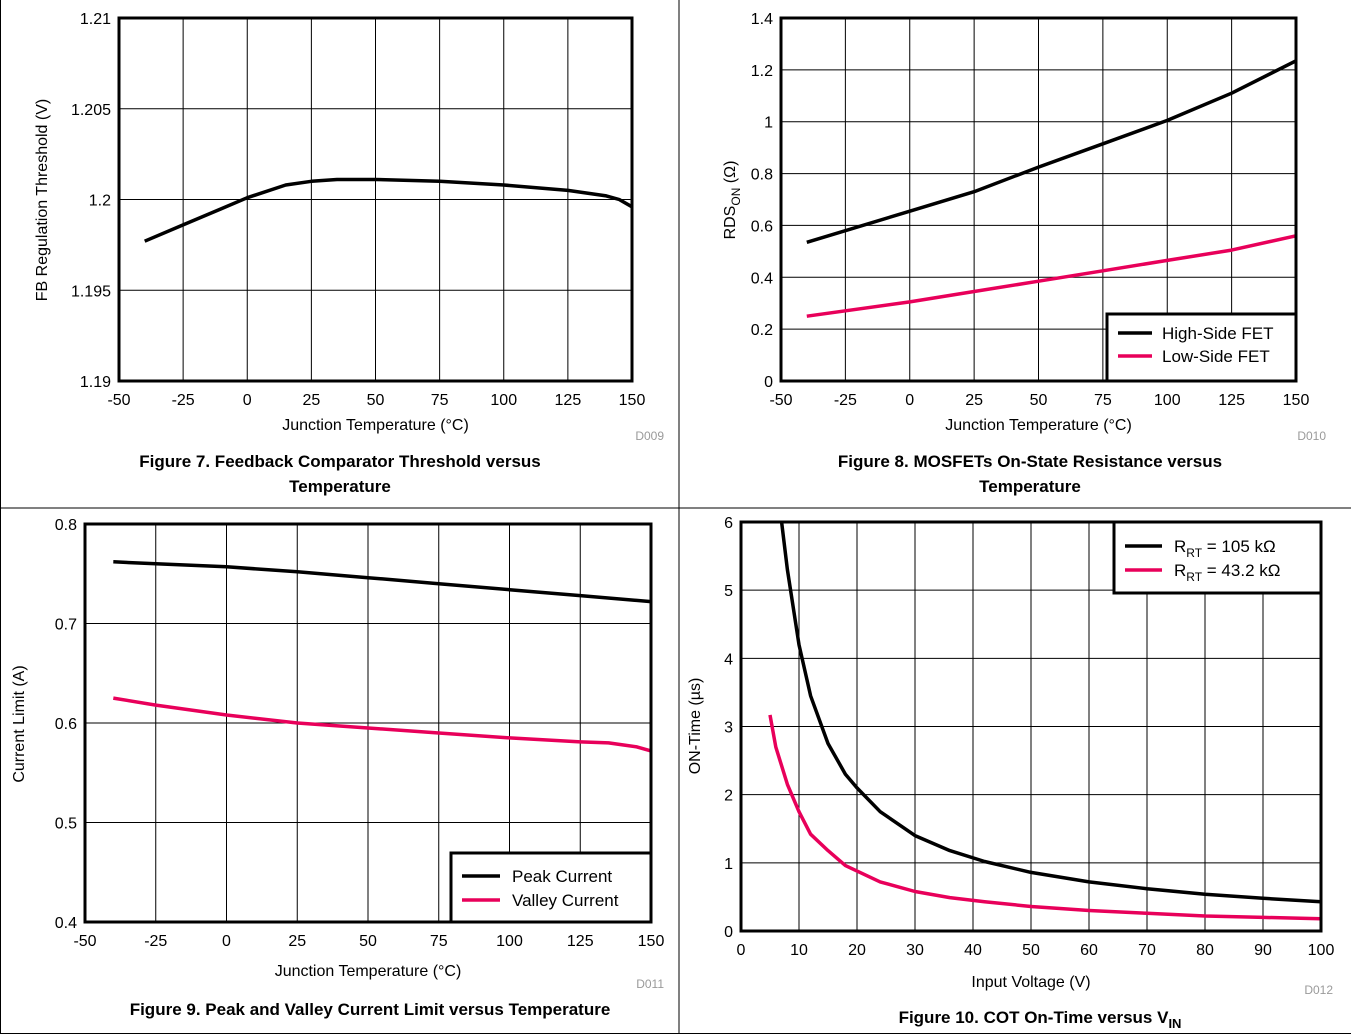  Describe the element at coordinates (728, 796) in the screenshot. I see `y-tick-label: 2` at that location.